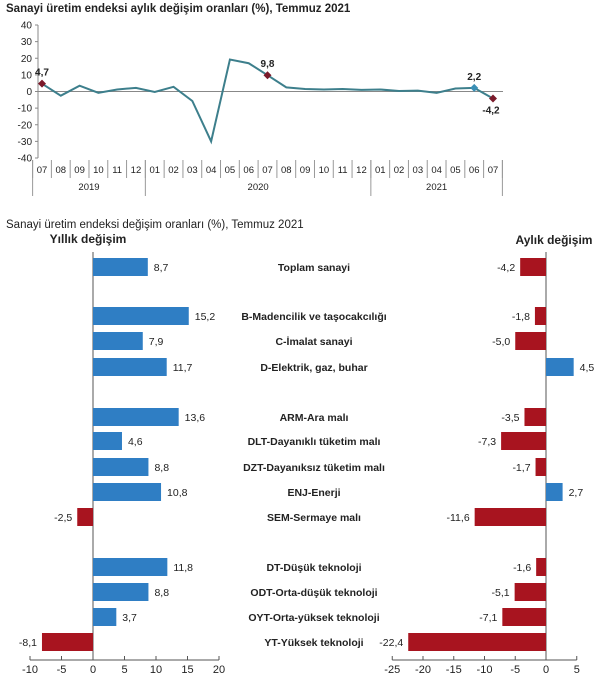 Image resolution: width=616 pixels, height=690 pixels. I want to click on y-tick-label: -30, so click(25, 142).